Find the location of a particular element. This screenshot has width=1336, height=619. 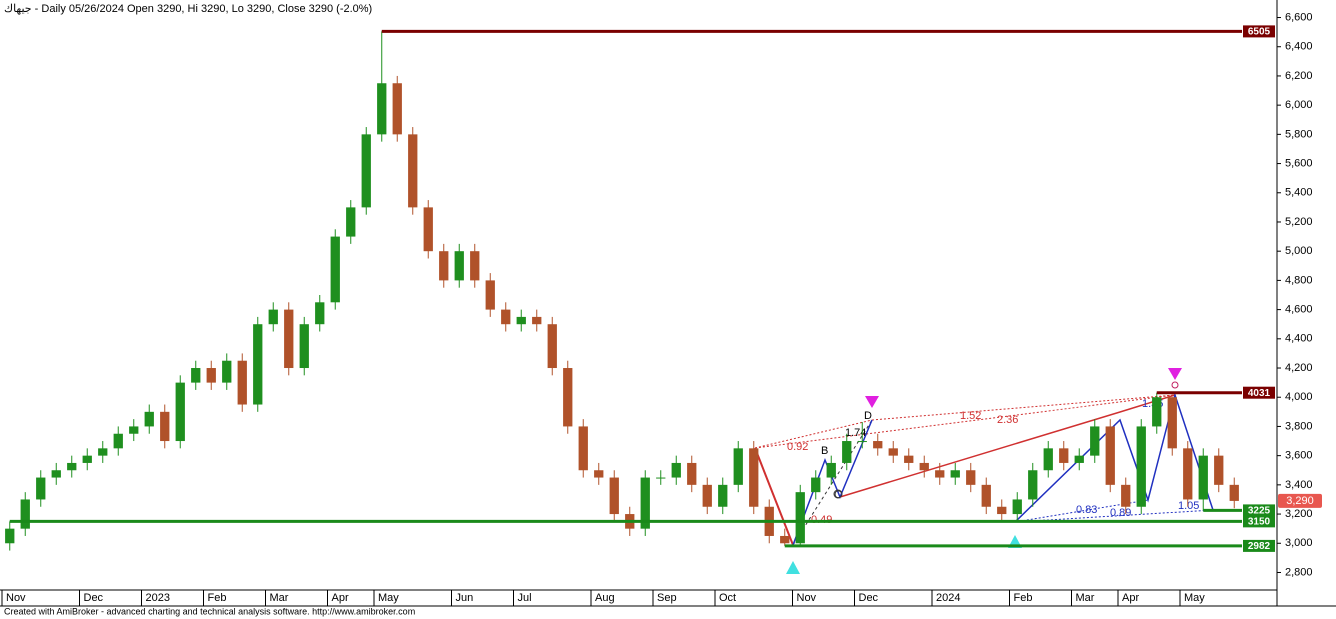

pattern-ratio: 1.52 is located at coordinates (970, 416).